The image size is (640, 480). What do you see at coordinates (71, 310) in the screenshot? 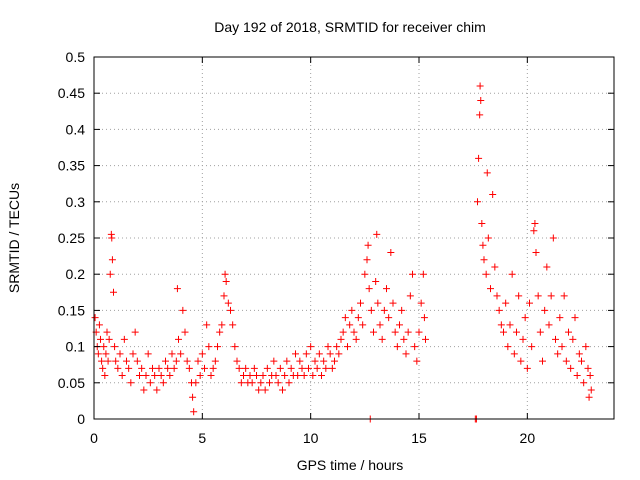
I see `y-tick-label: 0.15` at bounding box center [71, 310].